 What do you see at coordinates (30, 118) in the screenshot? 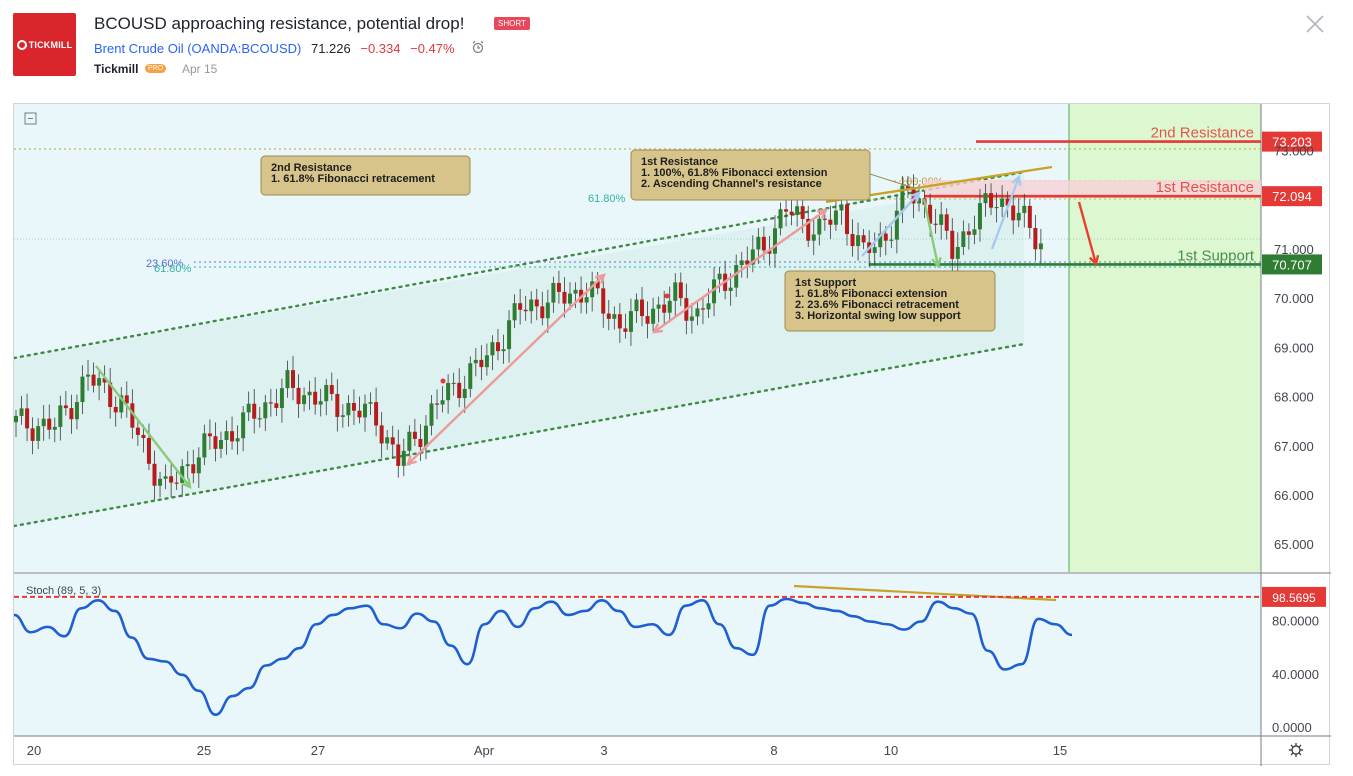
I see `collapse-icon` at bounding box center [30, 118].